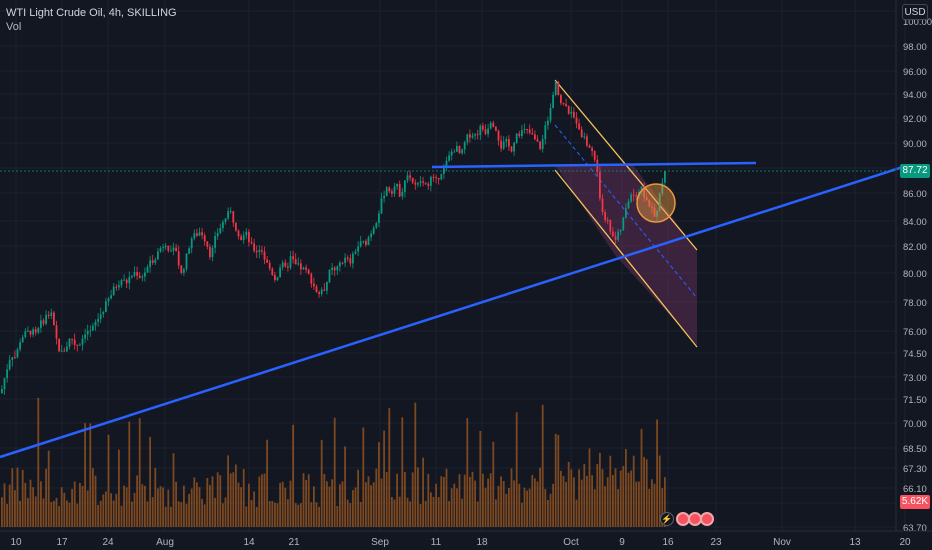 The height and width of the screenshot is (550, 932). Describe the element at coordinates (915, 144) in the screenshot. I see `price-tick-label: 90.00` at that location.